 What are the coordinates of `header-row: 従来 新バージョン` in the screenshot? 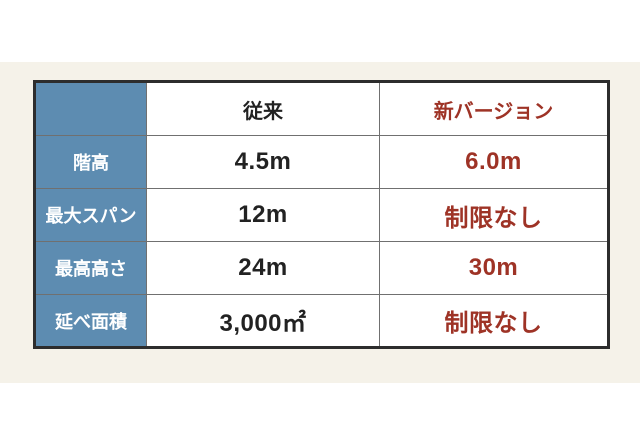 It's located at (321, 108).